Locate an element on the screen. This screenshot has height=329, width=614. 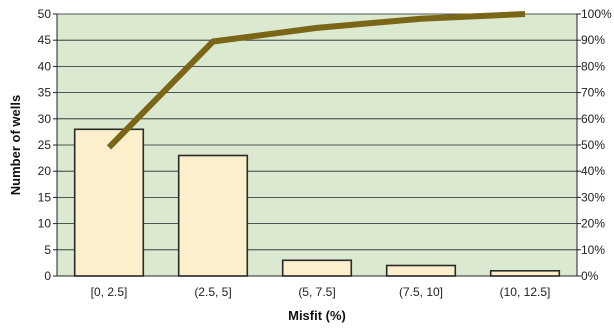
y2-tick-label: 60% is located at coordinates (593, 119).